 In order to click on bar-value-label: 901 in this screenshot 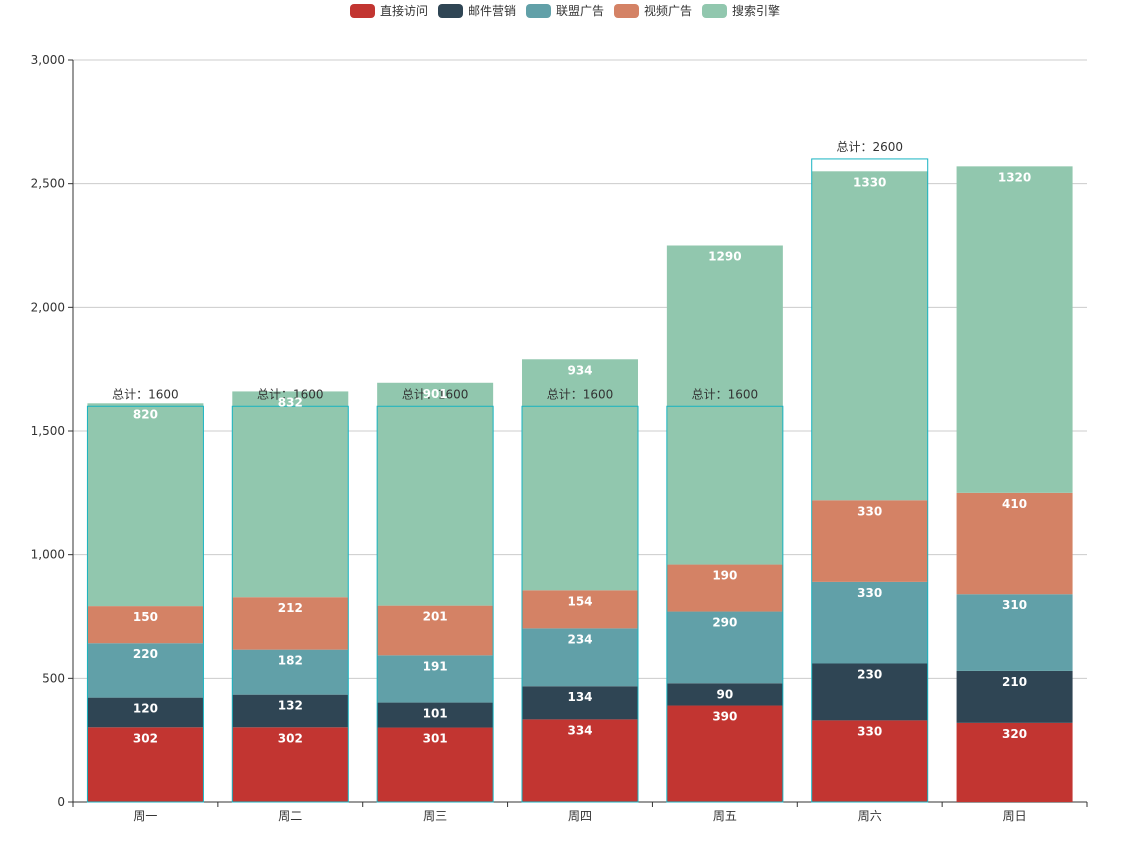, I will do `click(435, 394)`.